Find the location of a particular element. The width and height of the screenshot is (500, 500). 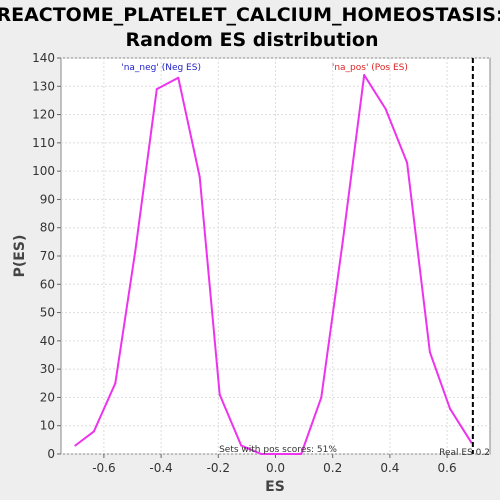

y-tick-label: 90 is located at coordinates (47, 199).